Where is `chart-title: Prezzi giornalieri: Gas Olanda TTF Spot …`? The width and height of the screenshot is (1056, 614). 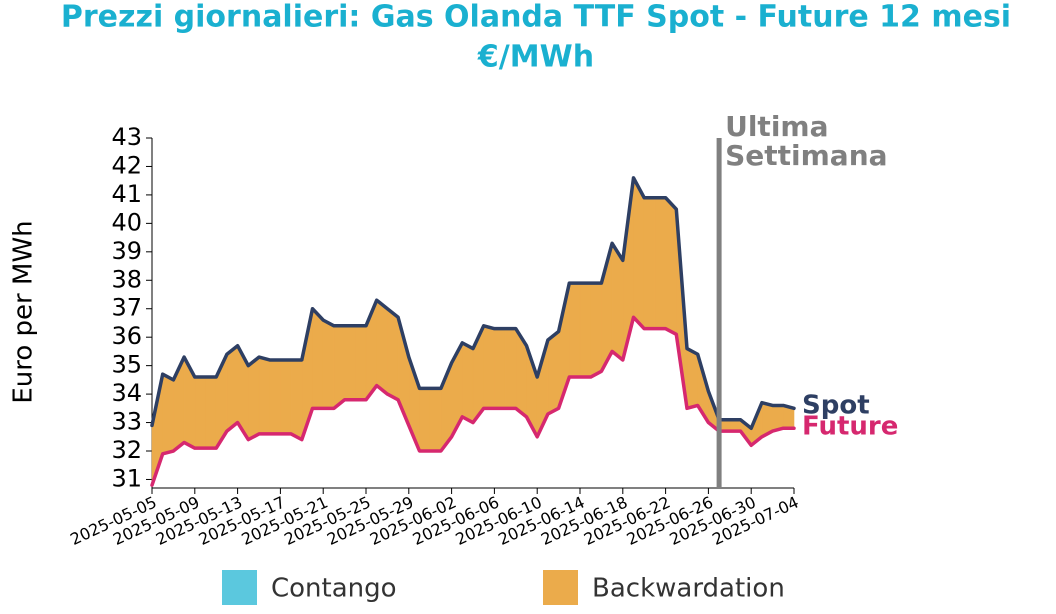
chart-title: Prezzi giornalieri: Gas Olanda TTF Spot … is located at coordinates (536, 17).